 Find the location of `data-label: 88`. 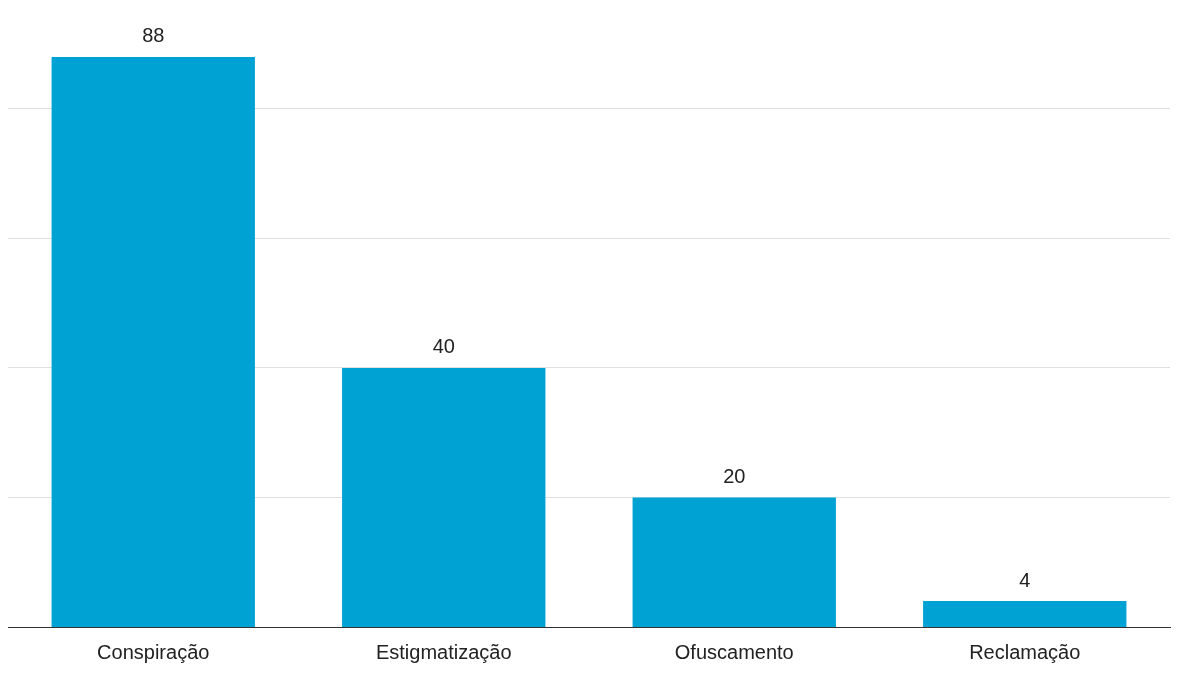

data-label: 88 is located at coordinates (153, 35).